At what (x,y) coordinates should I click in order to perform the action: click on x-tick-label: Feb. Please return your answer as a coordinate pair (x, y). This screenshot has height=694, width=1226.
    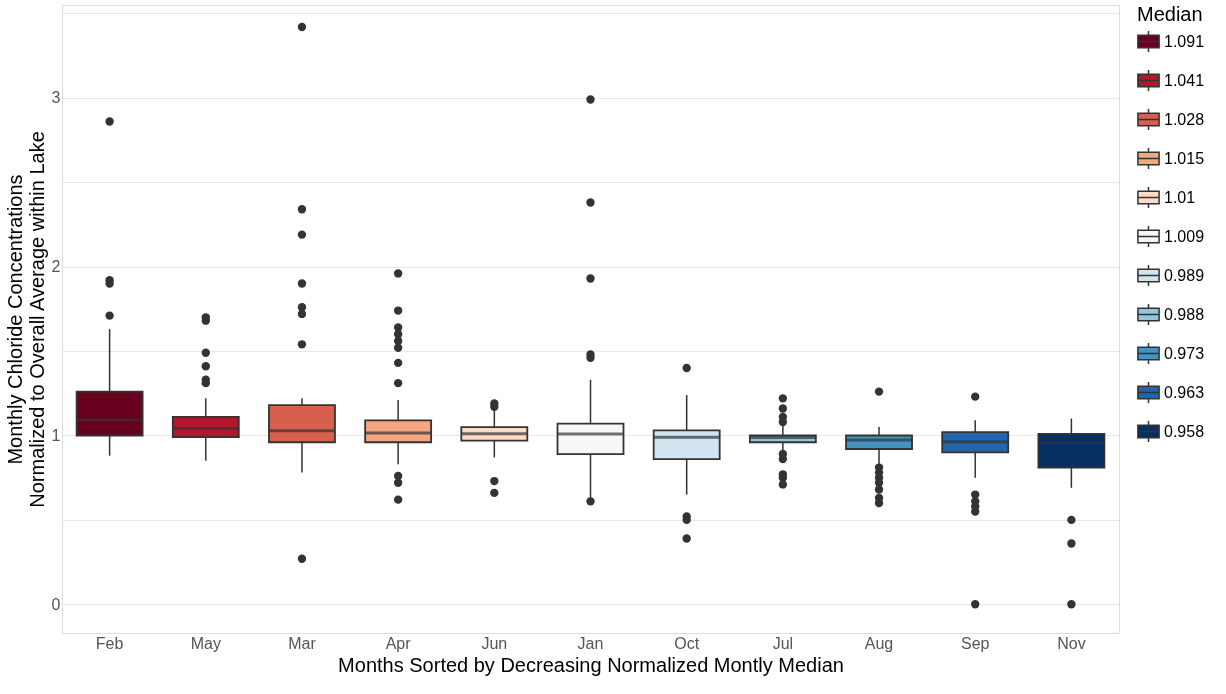
    Looking at the image, I should click on (109, 643).